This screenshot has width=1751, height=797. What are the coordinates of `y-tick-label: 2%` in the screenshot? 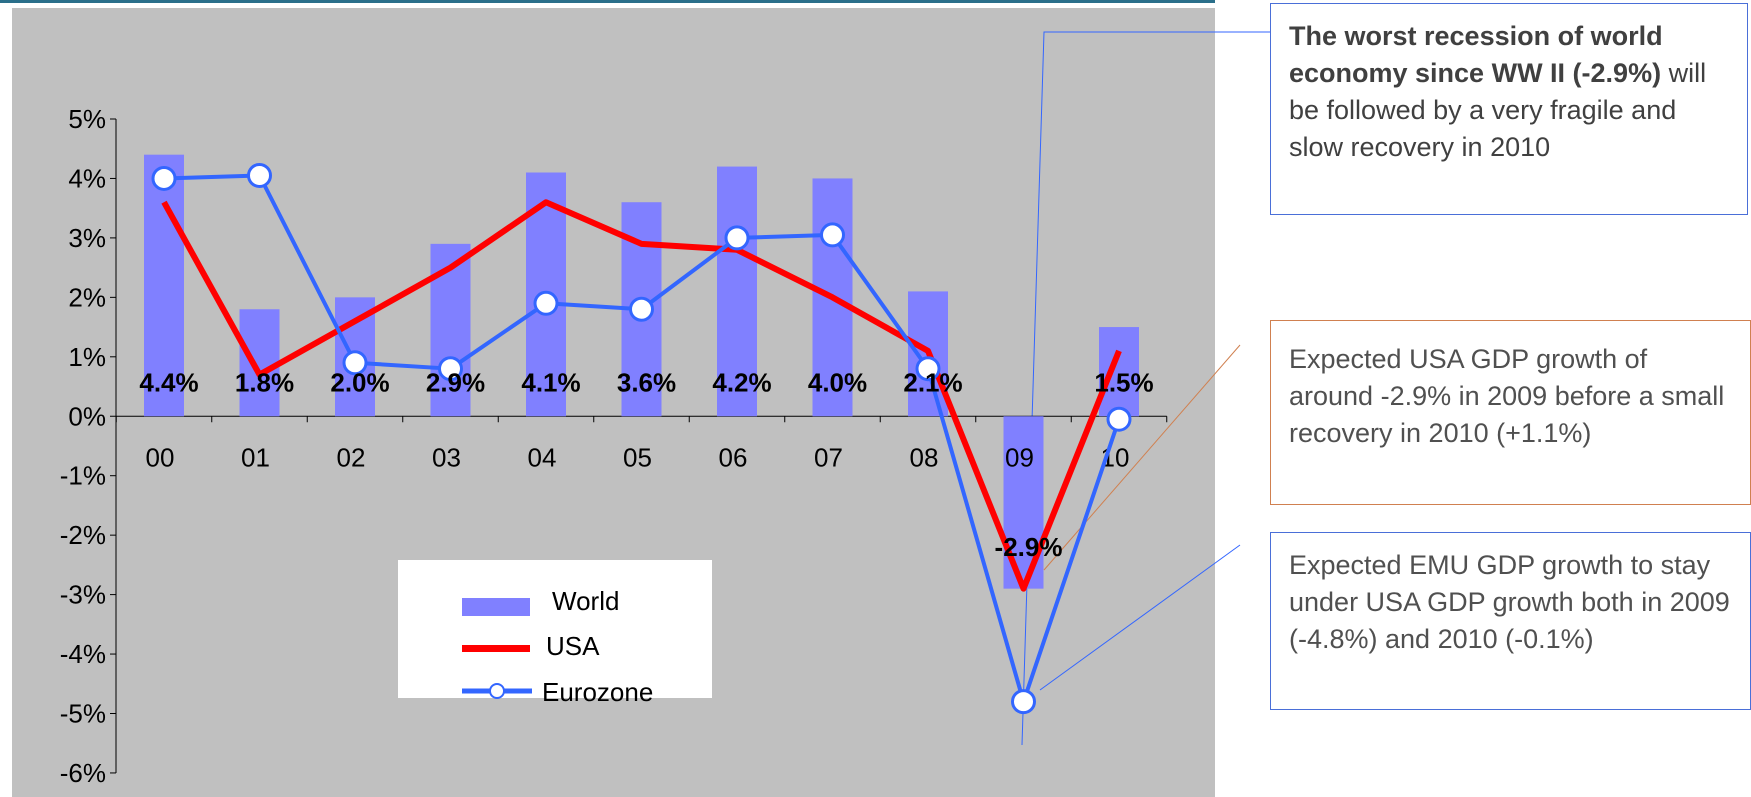 It's located at (87, 297).